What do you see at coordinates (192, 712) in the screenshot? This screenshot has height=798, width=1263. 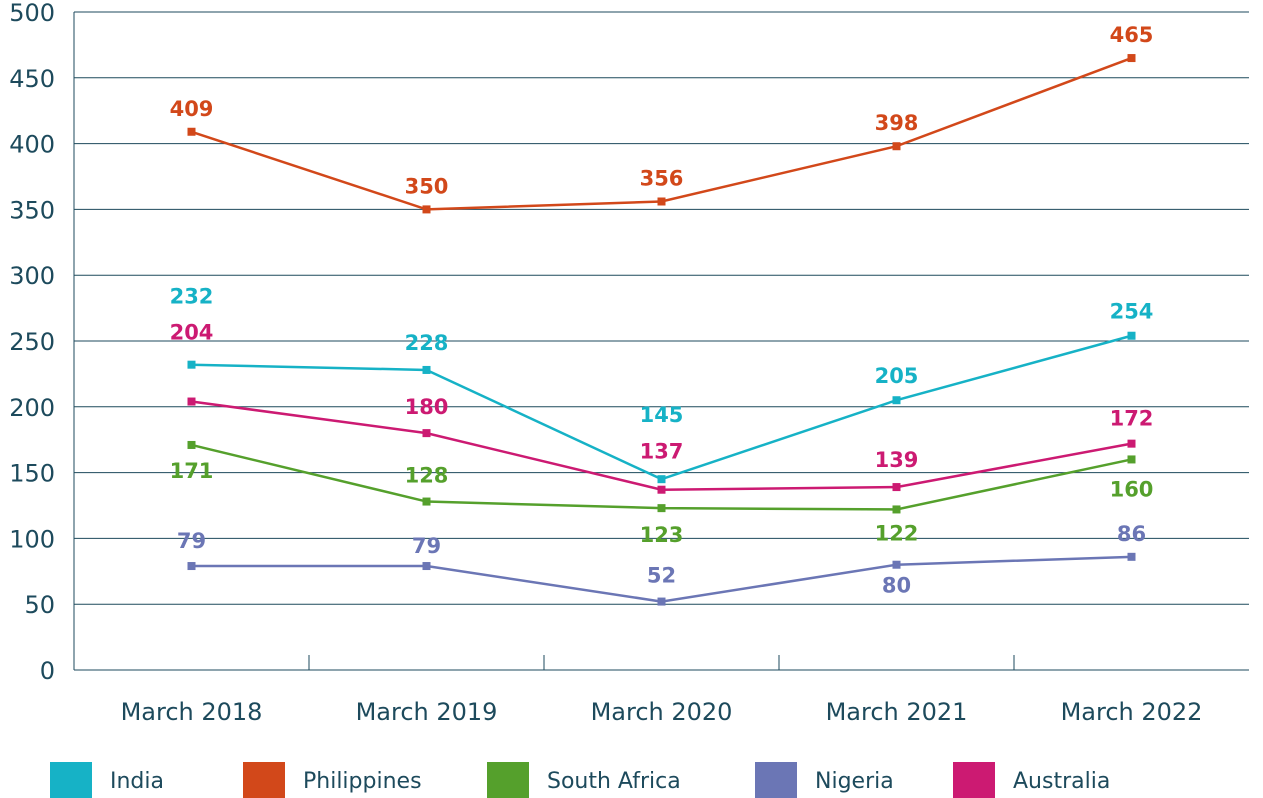 I see `x-tick-label: March 2018` at bounding box center [192, 712].